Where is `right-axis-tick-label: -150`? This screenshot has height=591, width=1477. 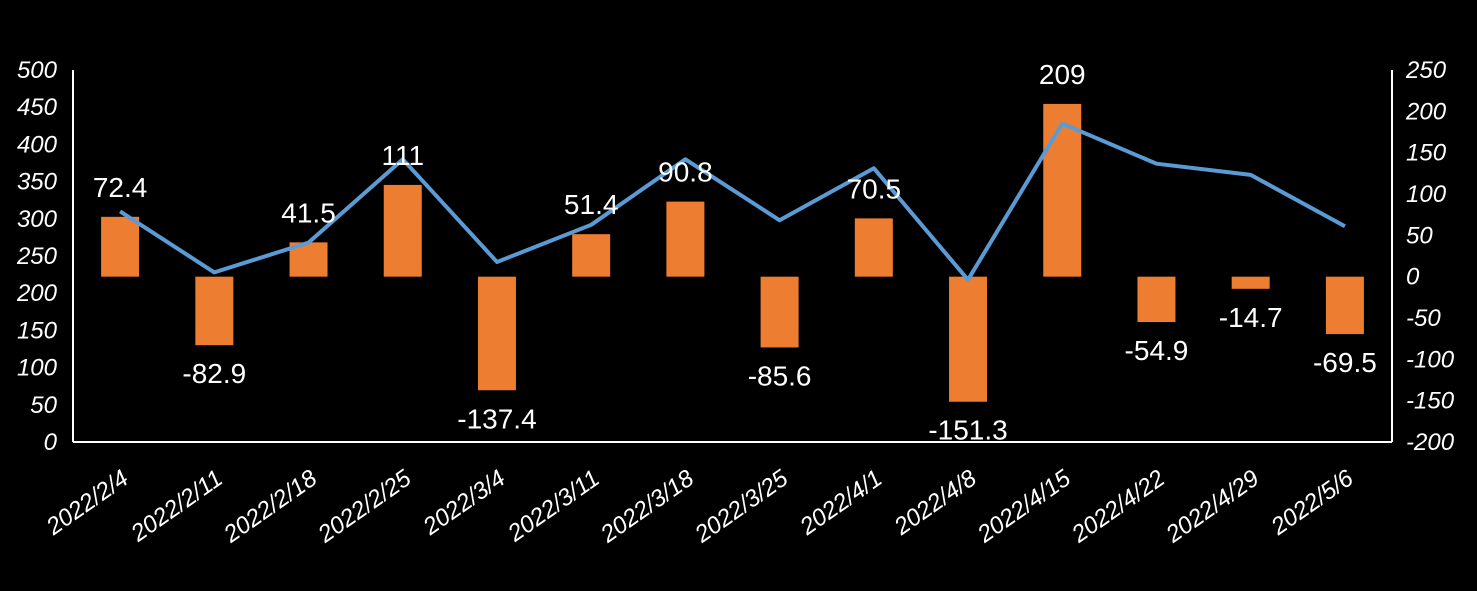 right-axis-tick-label: -150 is located at coordinates (1430, 401).